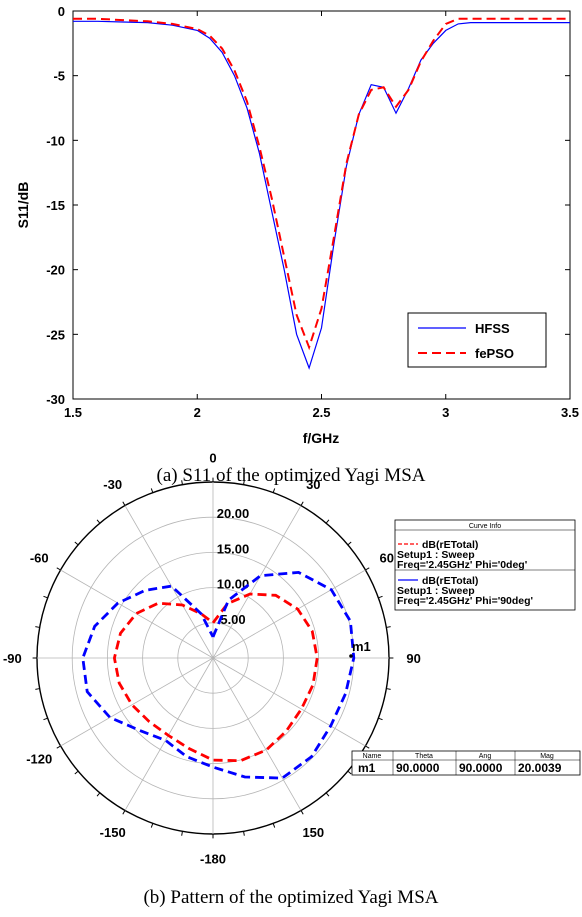 The height and width of the screenshot is (917, 582). I want to click on polar-angle-label: 60, so click(387, 558).